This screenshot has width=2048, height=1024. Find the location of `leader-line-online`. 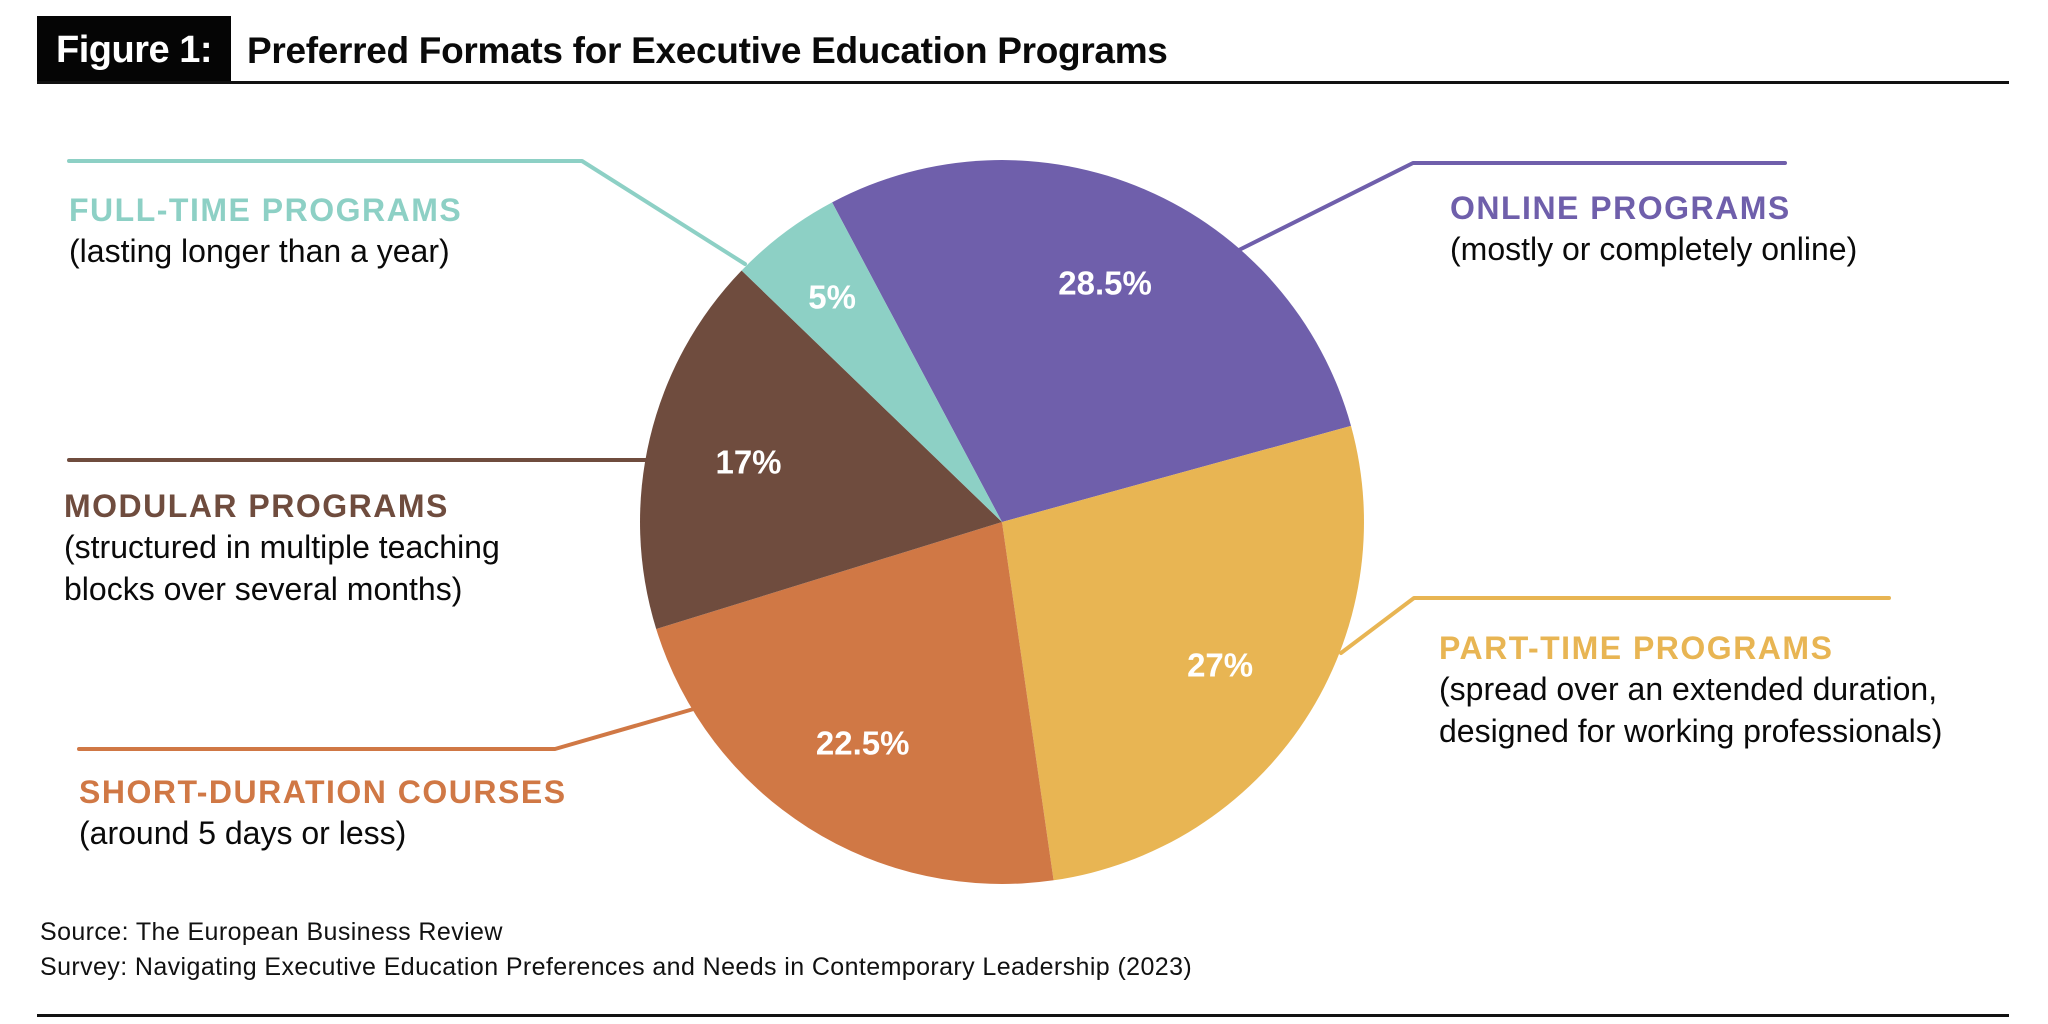

leader-line-online is located at coordinates (1511, 207).